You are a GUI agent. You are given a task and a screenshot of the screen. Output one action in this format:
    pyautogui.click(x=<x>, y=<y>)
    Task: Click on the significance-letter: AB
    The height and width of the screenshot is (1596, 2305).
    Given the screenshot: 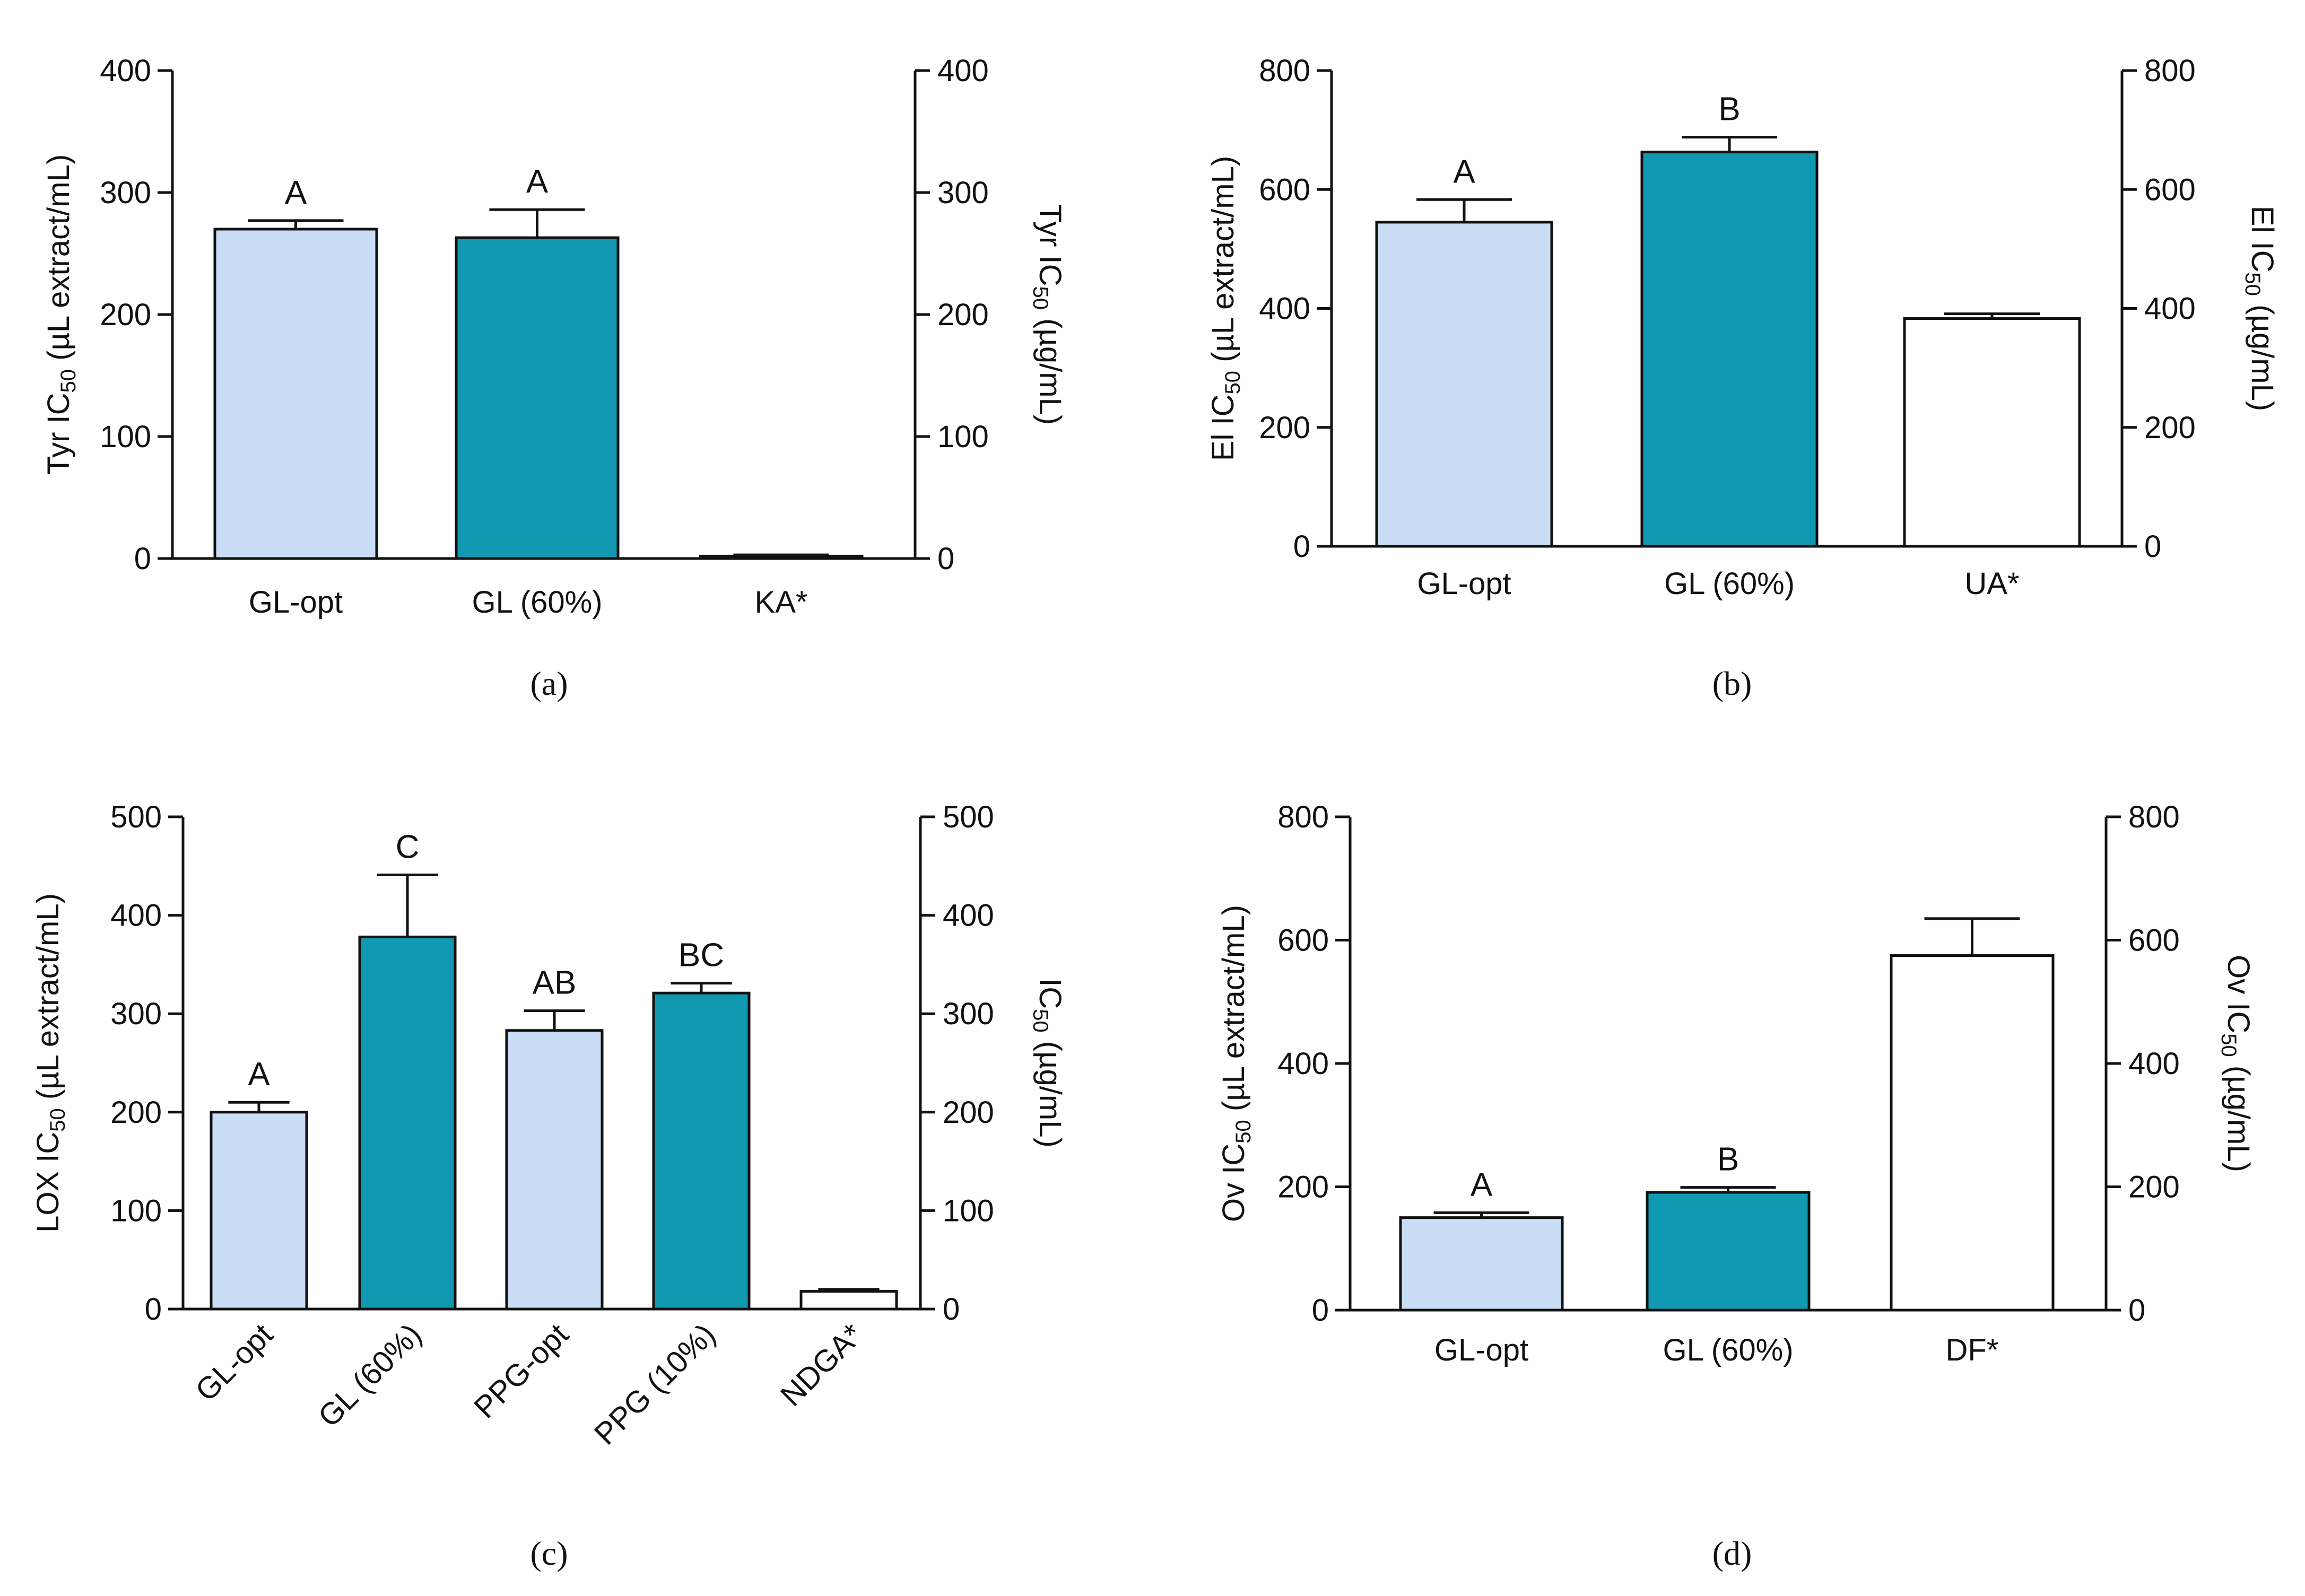 What is the action you would take?
    pyautogui.click(x=555, y=983)
    